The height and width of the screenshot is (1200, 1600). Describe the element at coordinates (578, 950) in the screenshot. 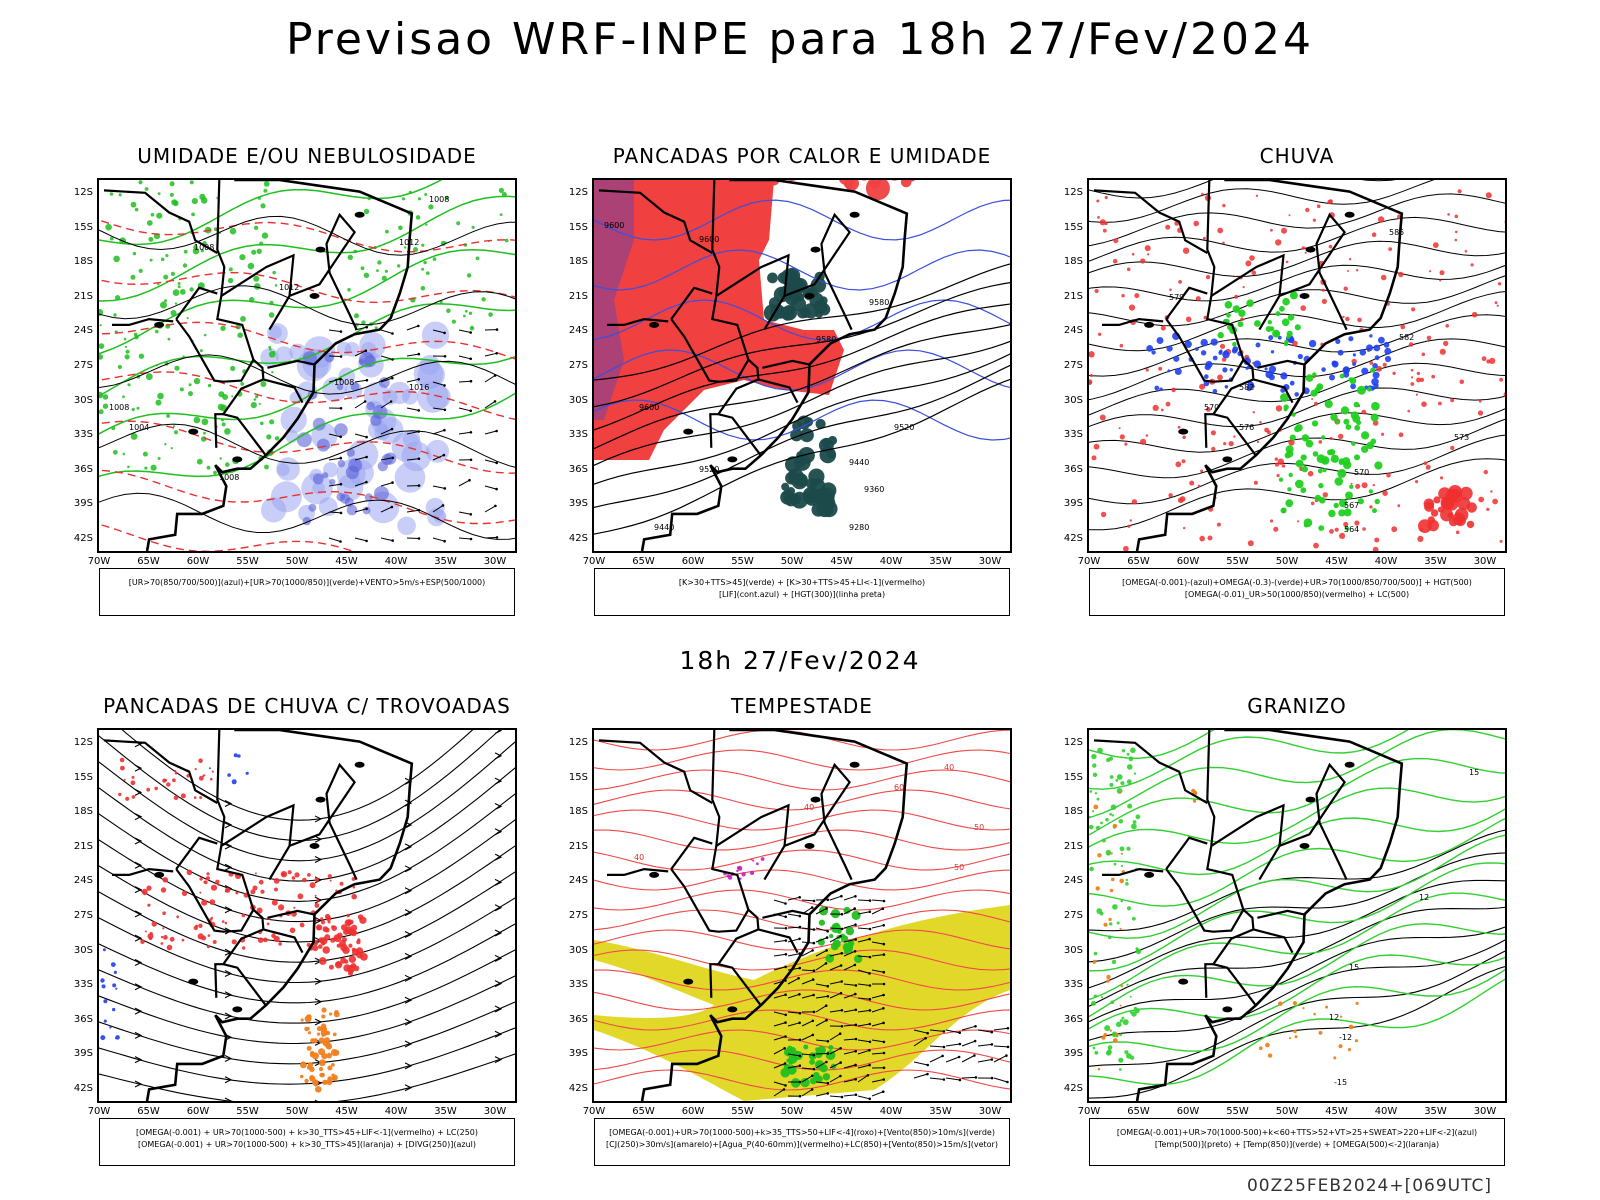

I see `lat-tick-label: 30S` at that location.